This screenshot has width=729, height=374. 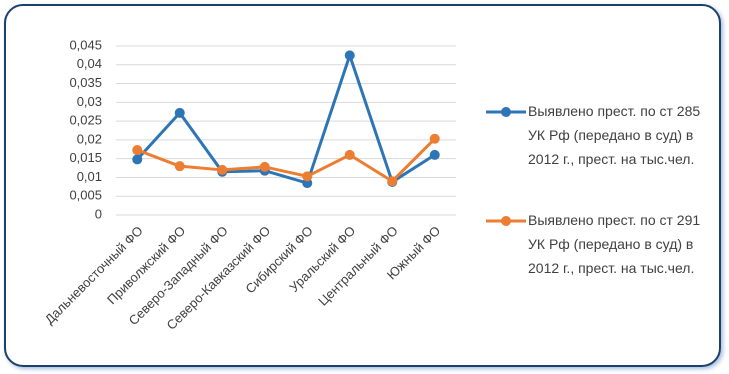 I want to click on y-tick-label: 0,035, so click(x=85, y=82).